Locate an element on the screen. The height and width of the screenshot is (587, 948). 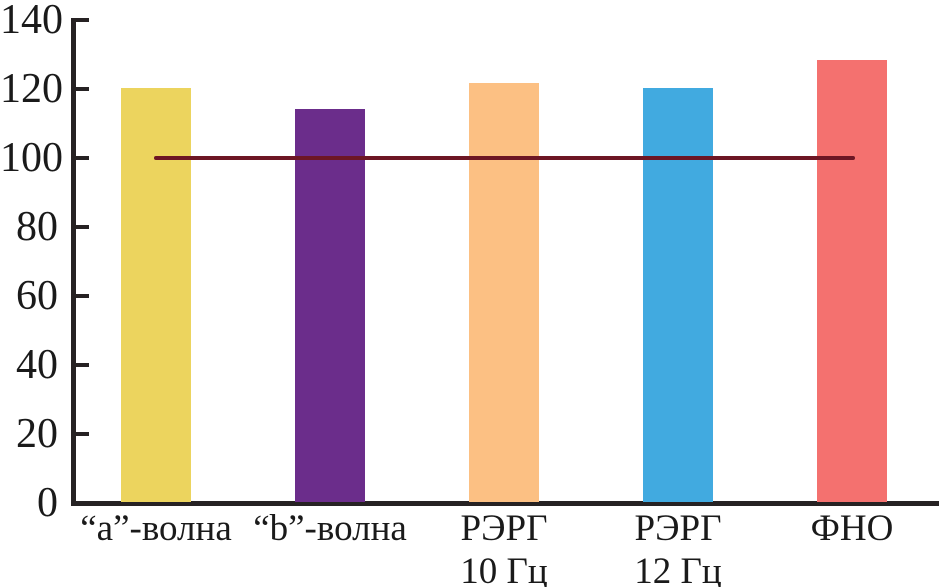
x-axis-label: РЭРГ 10 Гц is located at coordinates (504, 547).